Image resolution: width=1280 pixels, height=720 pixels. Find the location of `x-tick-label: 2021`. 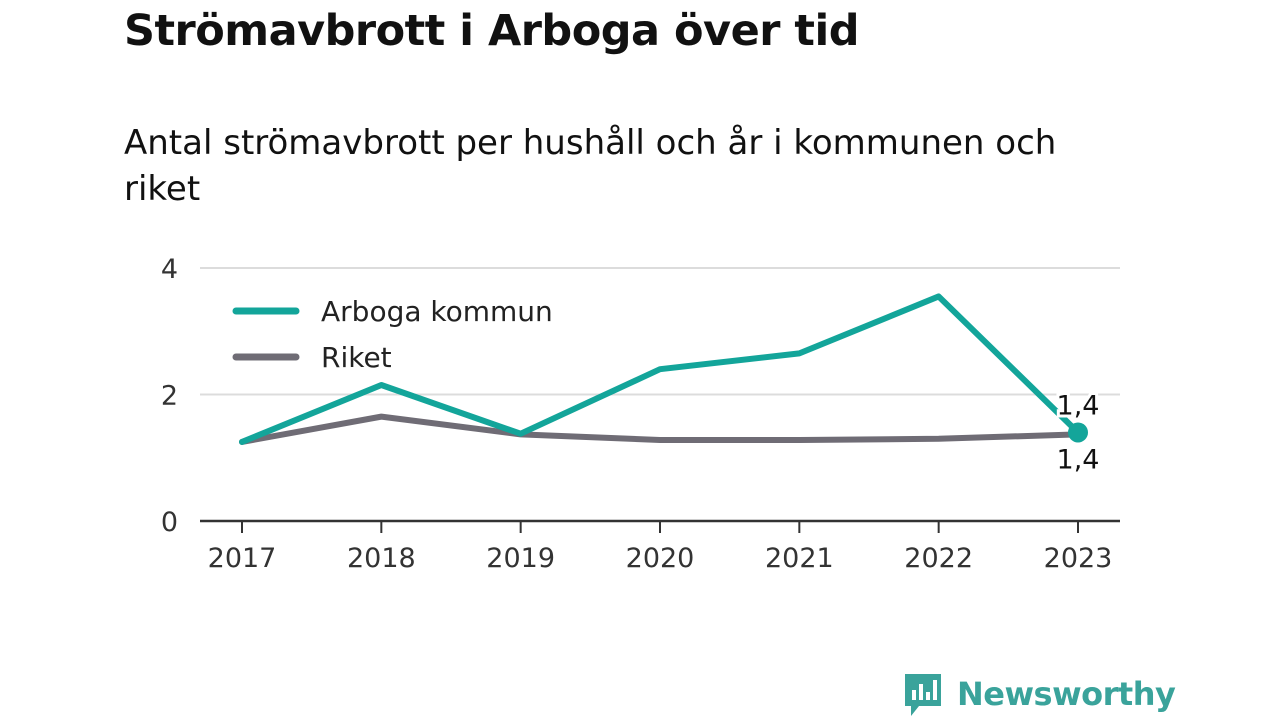

x-tick-label: 2021 is located at coordinates (799, 558).